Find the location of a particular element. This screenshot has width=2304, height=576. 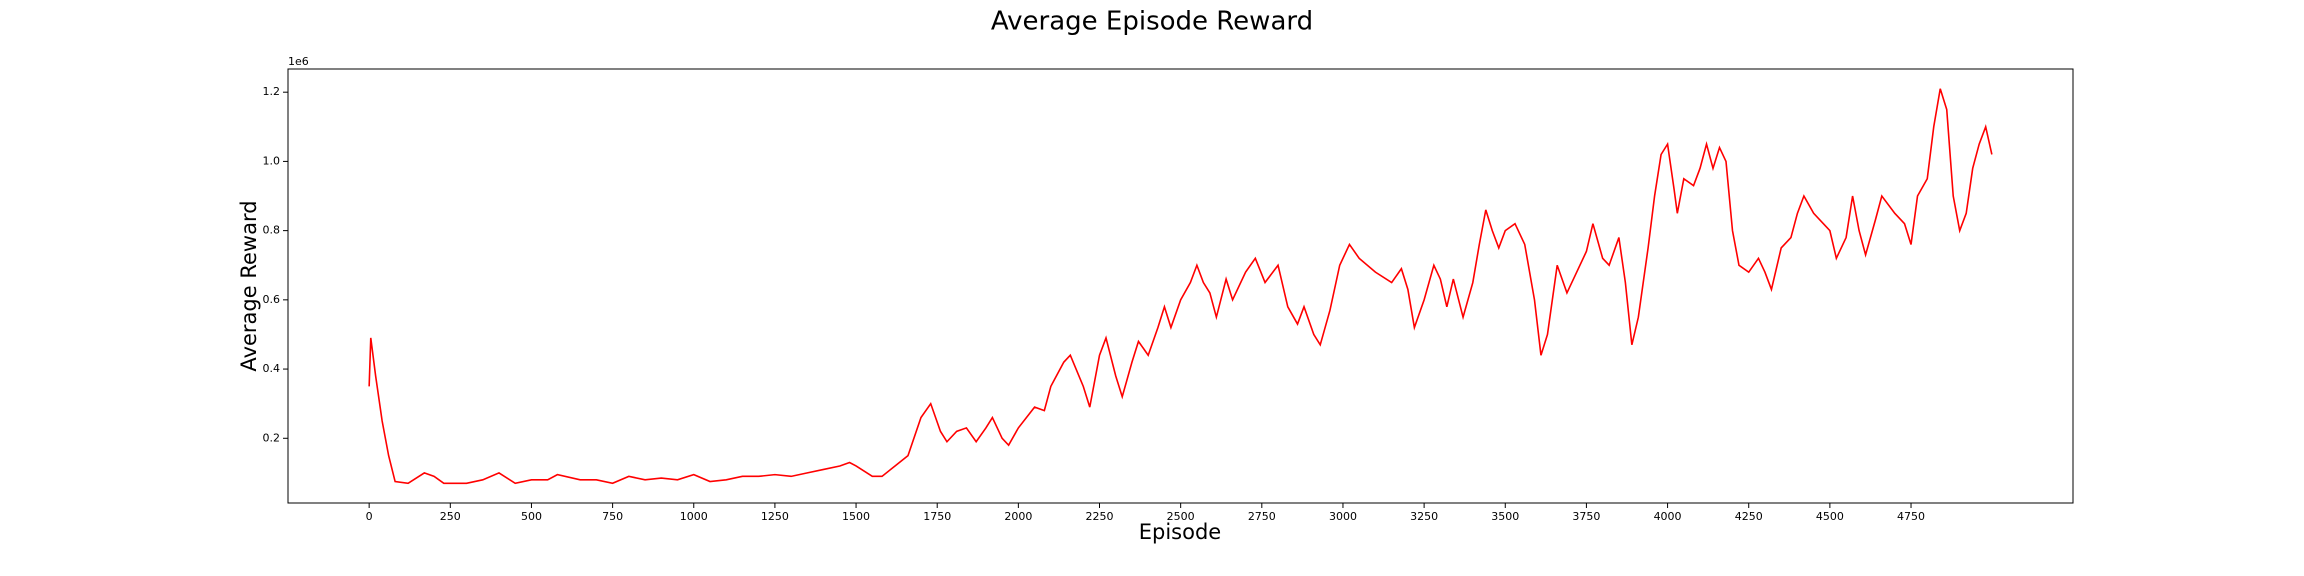

x-axis-label: Episode is located at coordinates (1180, 532).